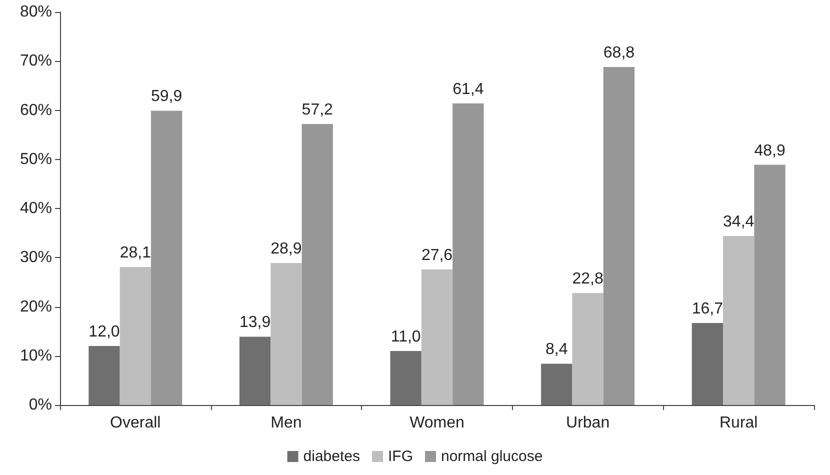 The image size is (830, 475). Describe the element at coordinates (36, 307) in the screenshot. I see `y-tick-label: 20%` at that location.